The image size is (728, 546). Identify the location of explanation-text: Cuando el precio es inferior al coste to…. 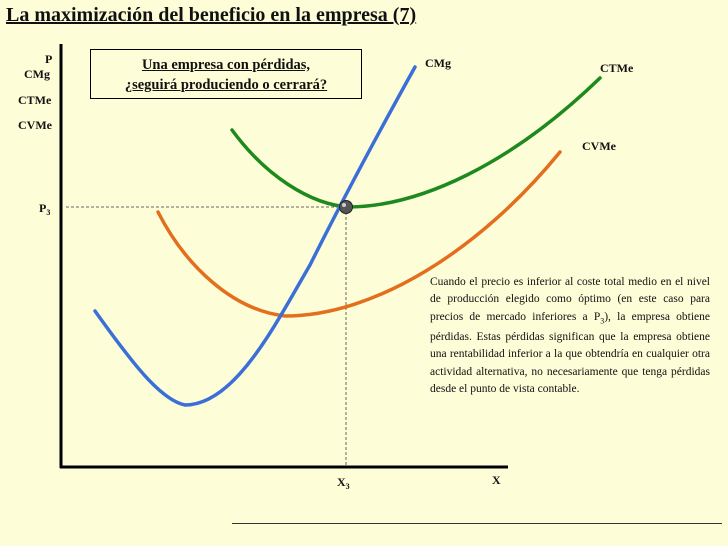
(570, 336).